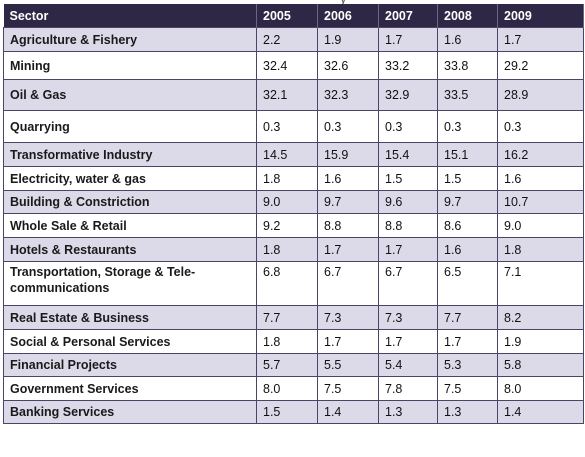 Image resolution: width=585 pixels, height=457 pixels. Describe the element at coordinates (348, 65) in the screenshot. I see `value-cell: 32.6` at that location.